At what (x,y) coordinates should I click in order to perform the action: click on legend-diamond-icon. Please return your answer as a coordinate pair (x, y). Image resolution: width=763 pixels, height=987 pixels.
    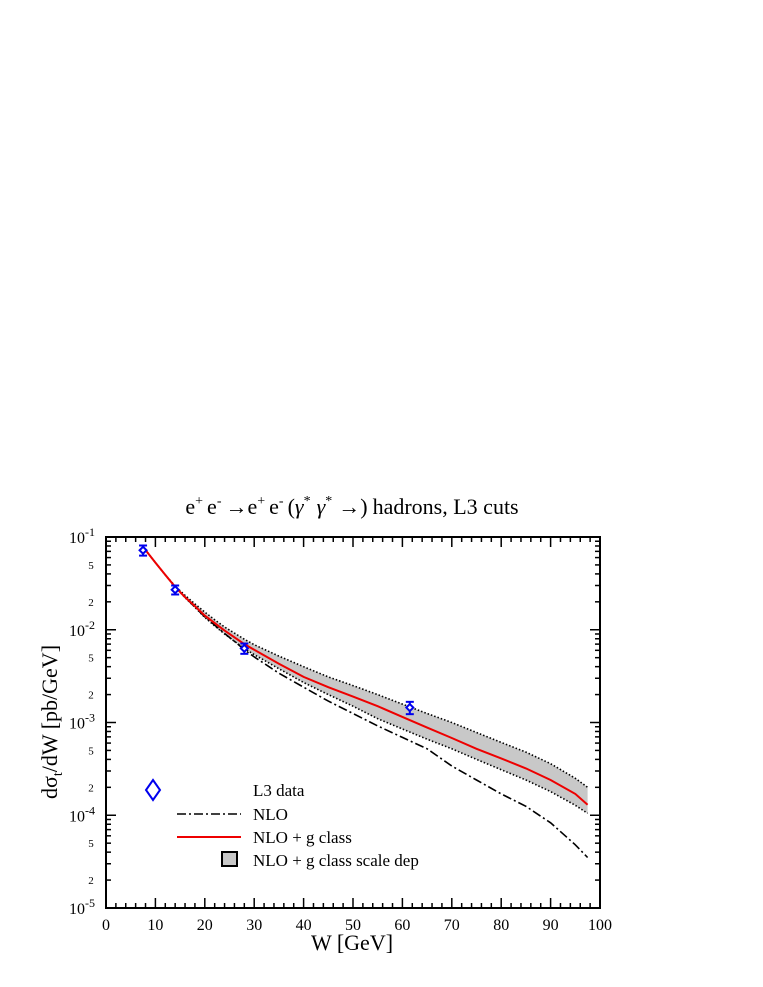
    Looking at the image, I should click on (153, 790).